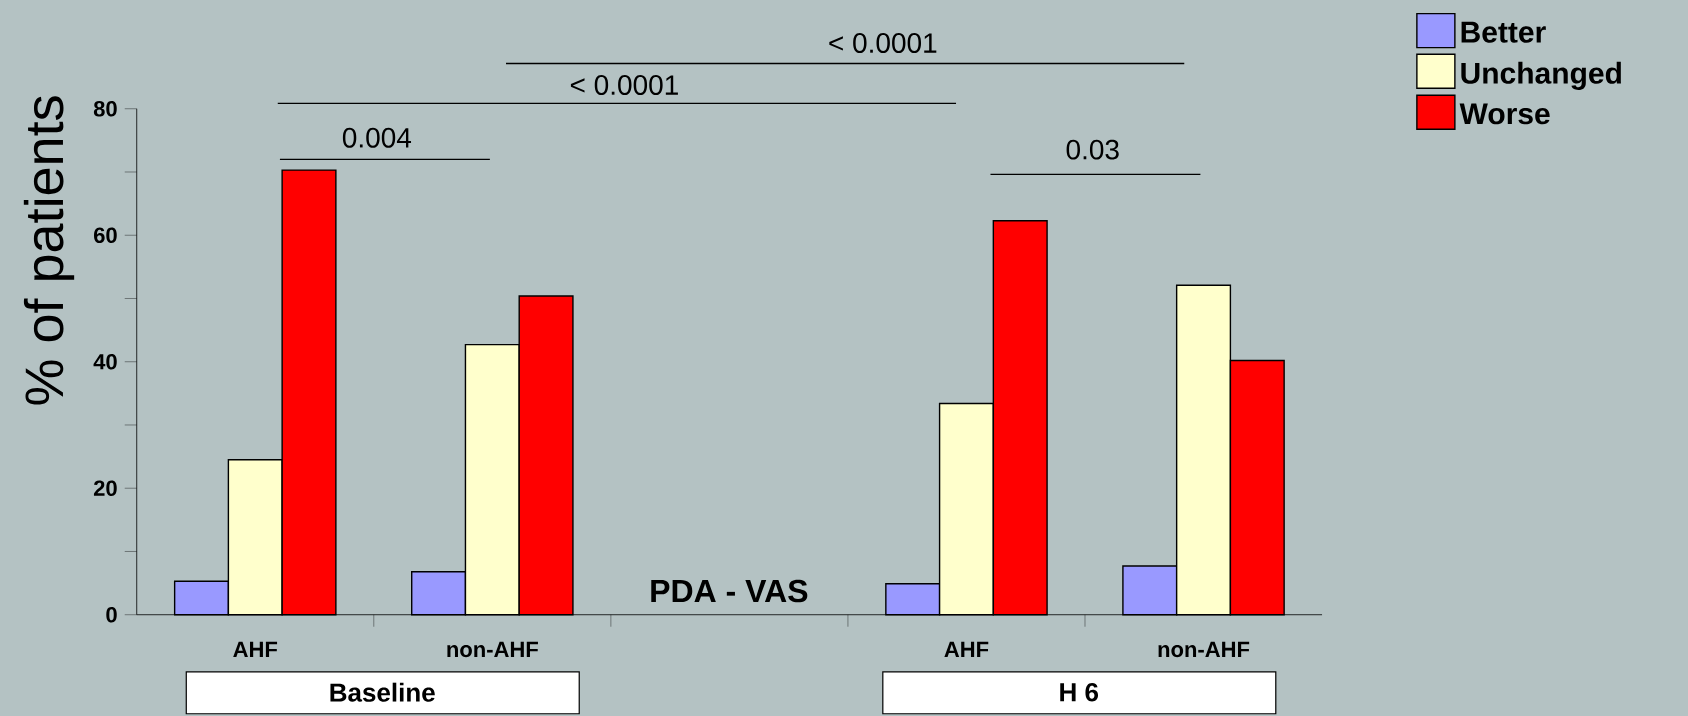 The height and width of the screenshot is (716, 1688). Describe the element at coordinates (1503, 32) in the screenshot. I see `legend-label: Better` at that location.